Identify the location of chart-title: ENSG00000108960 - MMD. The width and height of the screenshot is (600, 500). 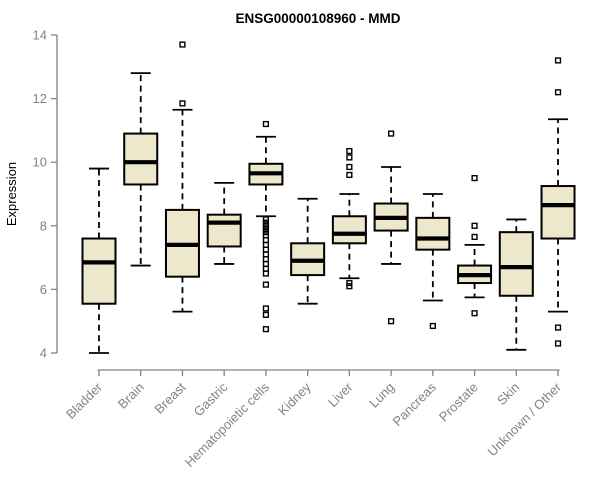
(317, 18).